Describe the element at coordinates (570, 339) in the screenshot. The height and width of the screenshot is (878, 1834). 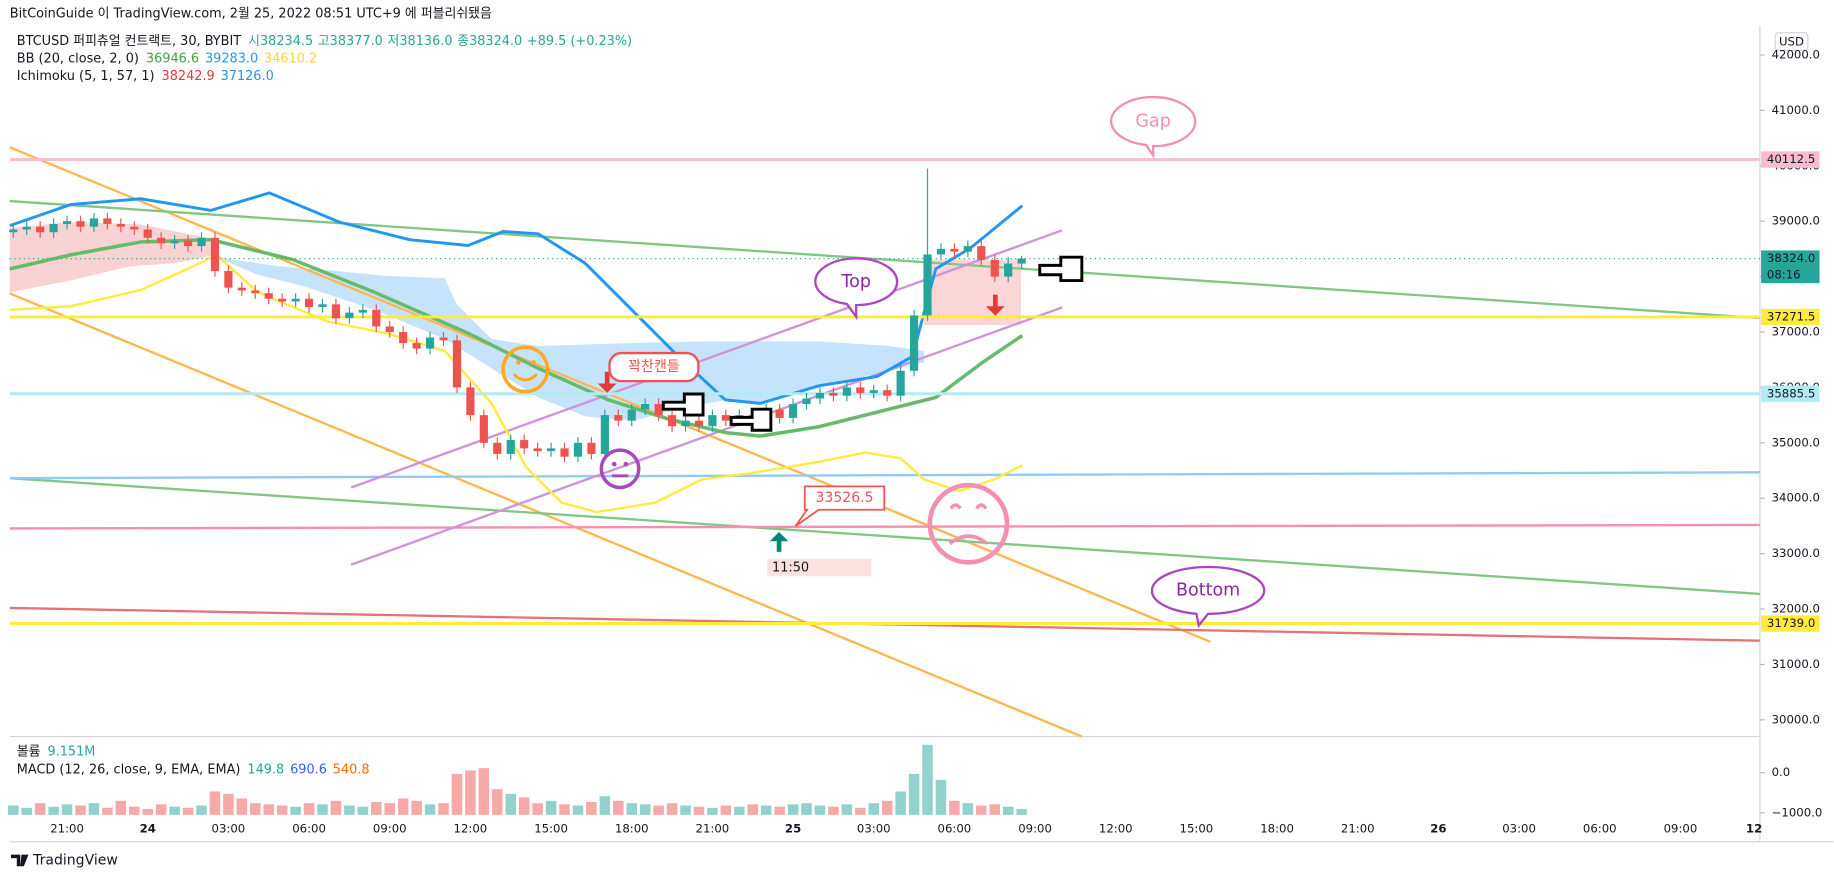
I see `cloud-blue` at that location.